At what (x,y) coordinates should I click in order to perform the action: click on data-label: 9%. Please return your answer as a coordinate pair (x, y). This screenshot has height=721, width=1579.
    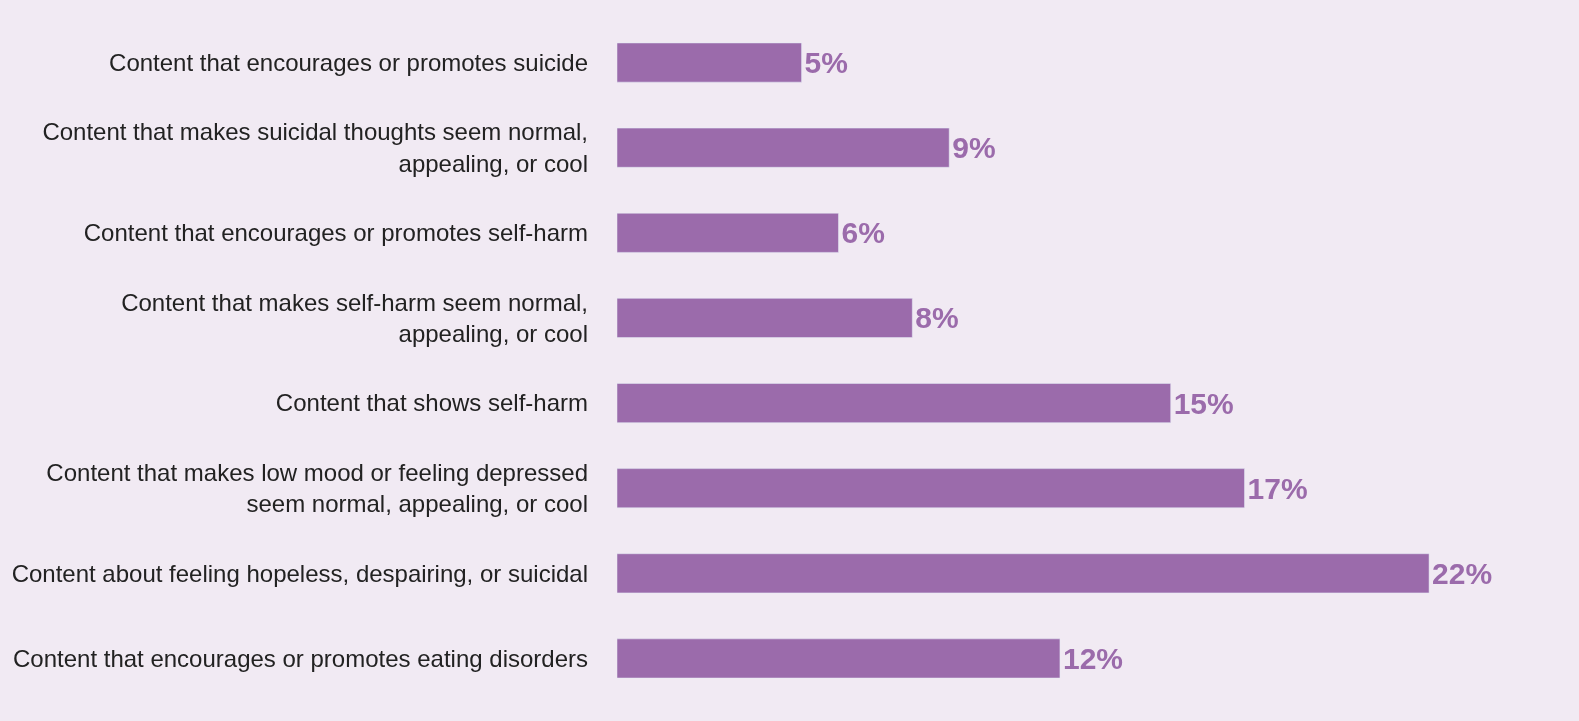
    Looking at the image, I should click on (974, 148).